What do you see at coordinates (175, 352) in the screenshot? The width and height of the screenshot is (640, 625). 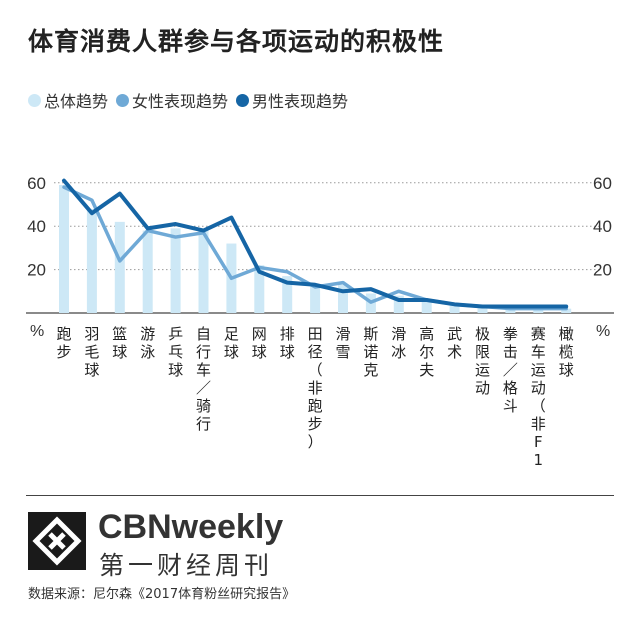 I see `x-tick-label: 乒乓球` at bounding box center [175, 352].